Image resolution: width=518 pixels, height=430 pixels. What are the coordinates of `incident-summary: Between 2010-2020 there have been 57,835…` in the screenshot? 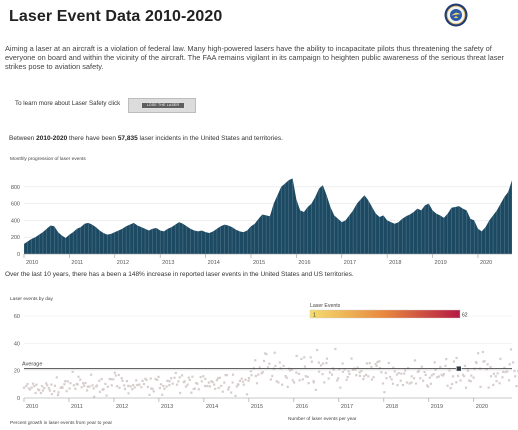 It's located at (146, 138).